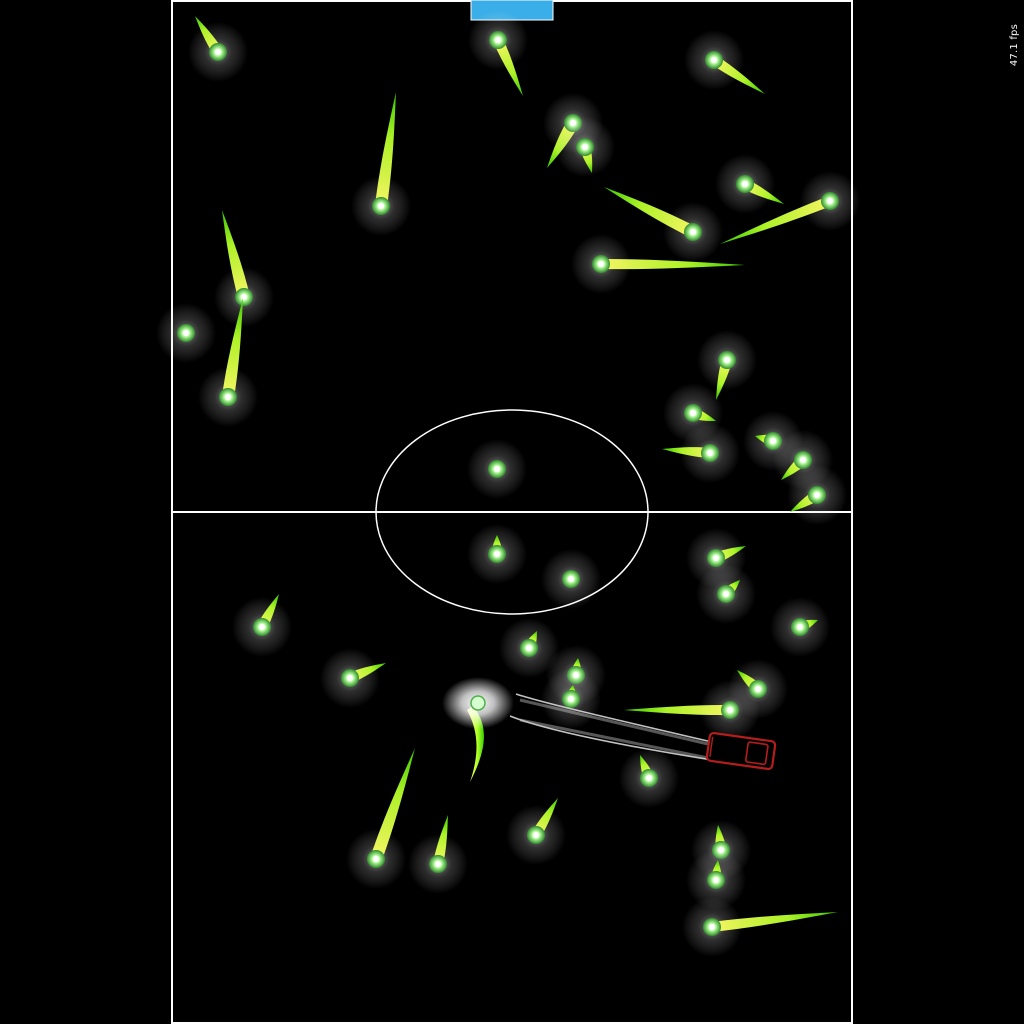  Describe the element at coordinates (478, 729) in the screenshot. I see `highlighted-ball-icon` at that location.